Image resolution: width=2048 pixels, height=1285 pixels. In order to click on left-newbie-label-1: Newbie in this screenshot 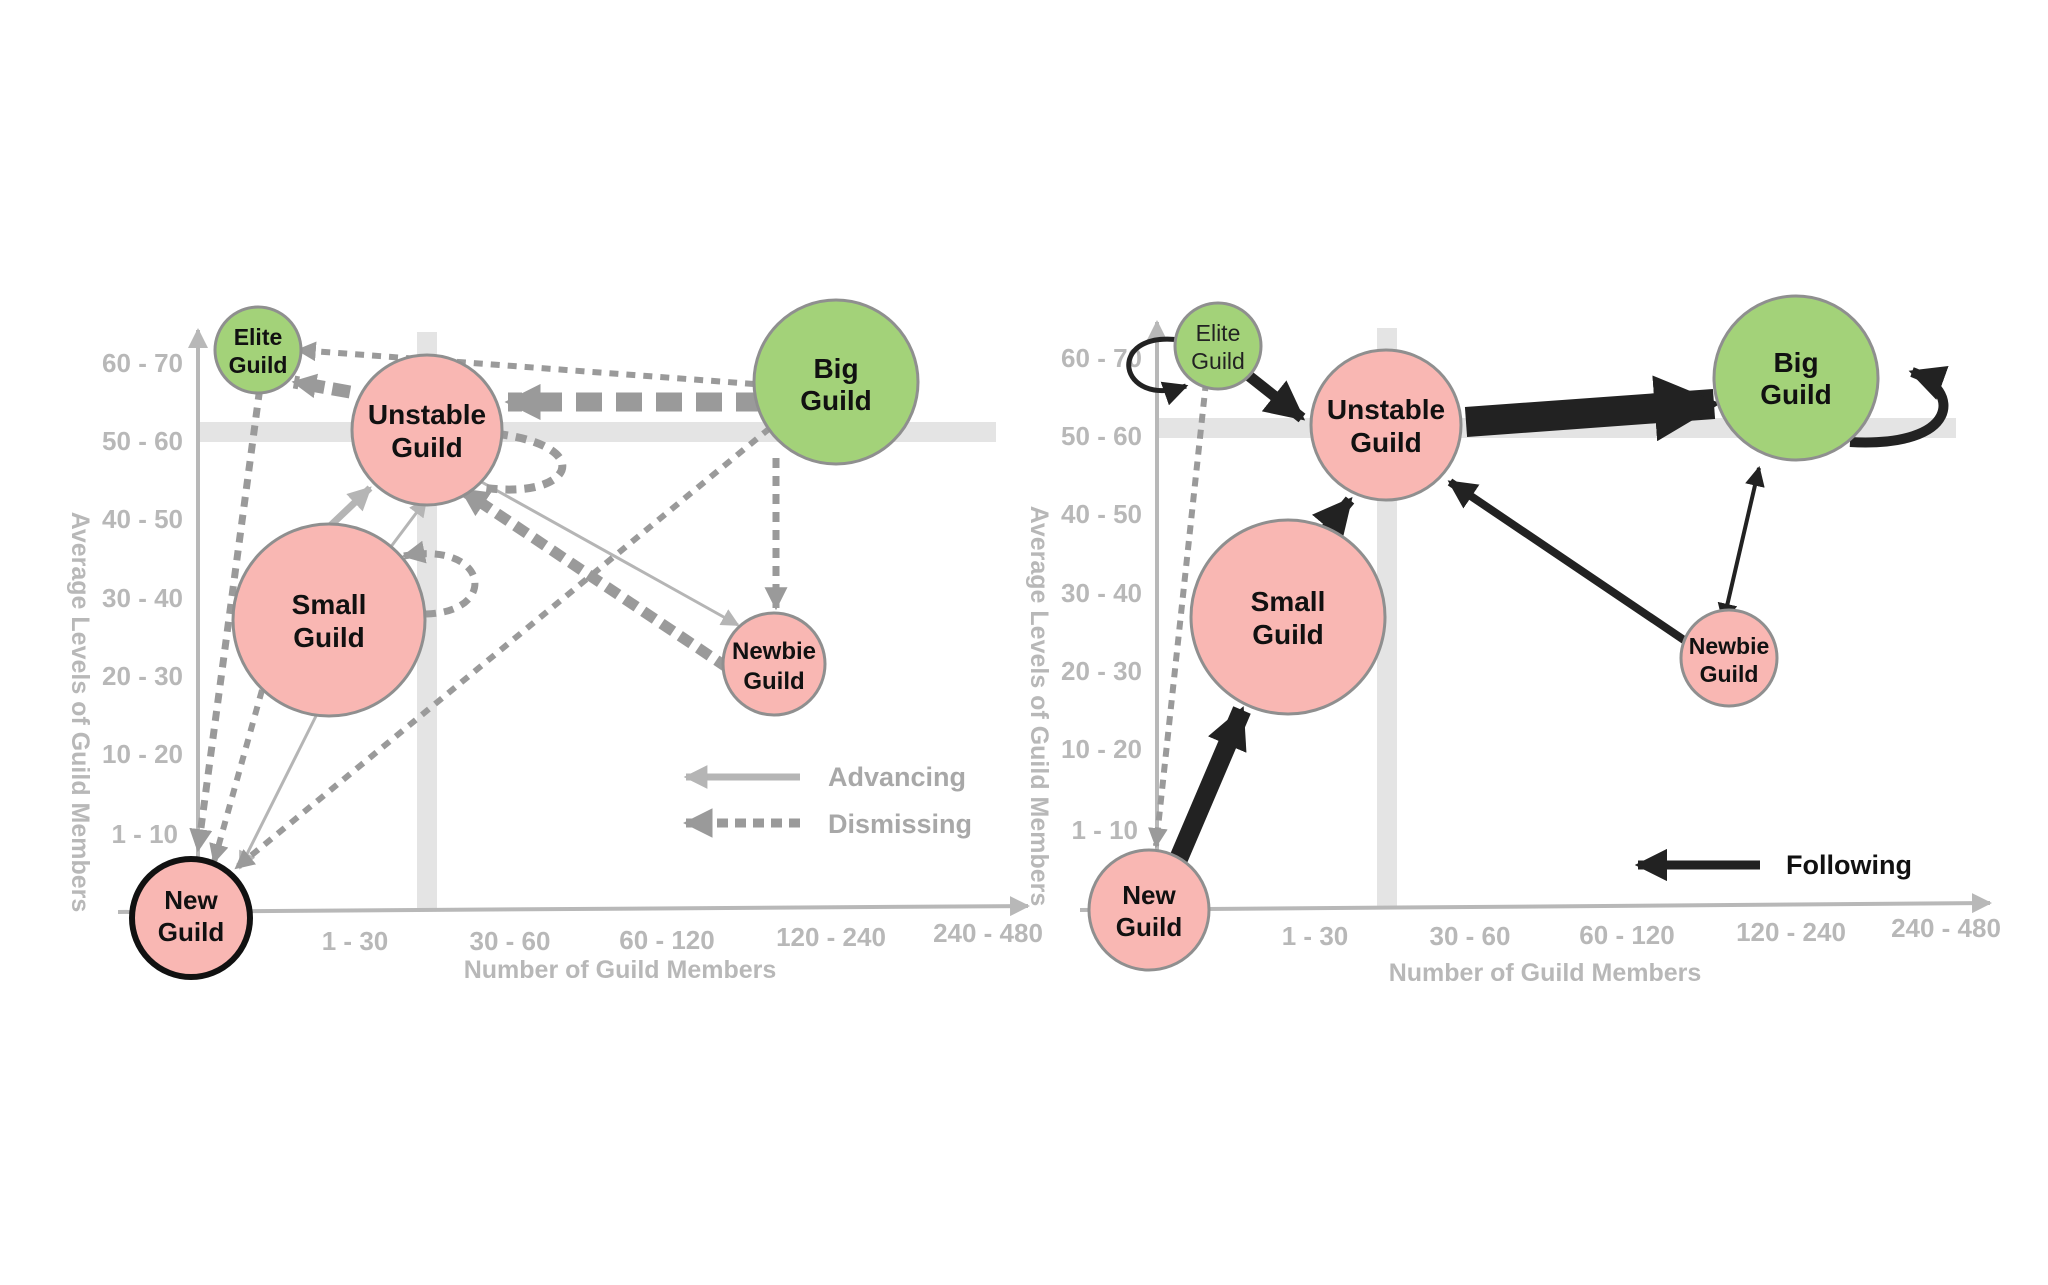, I will do `click(774, 651)`.